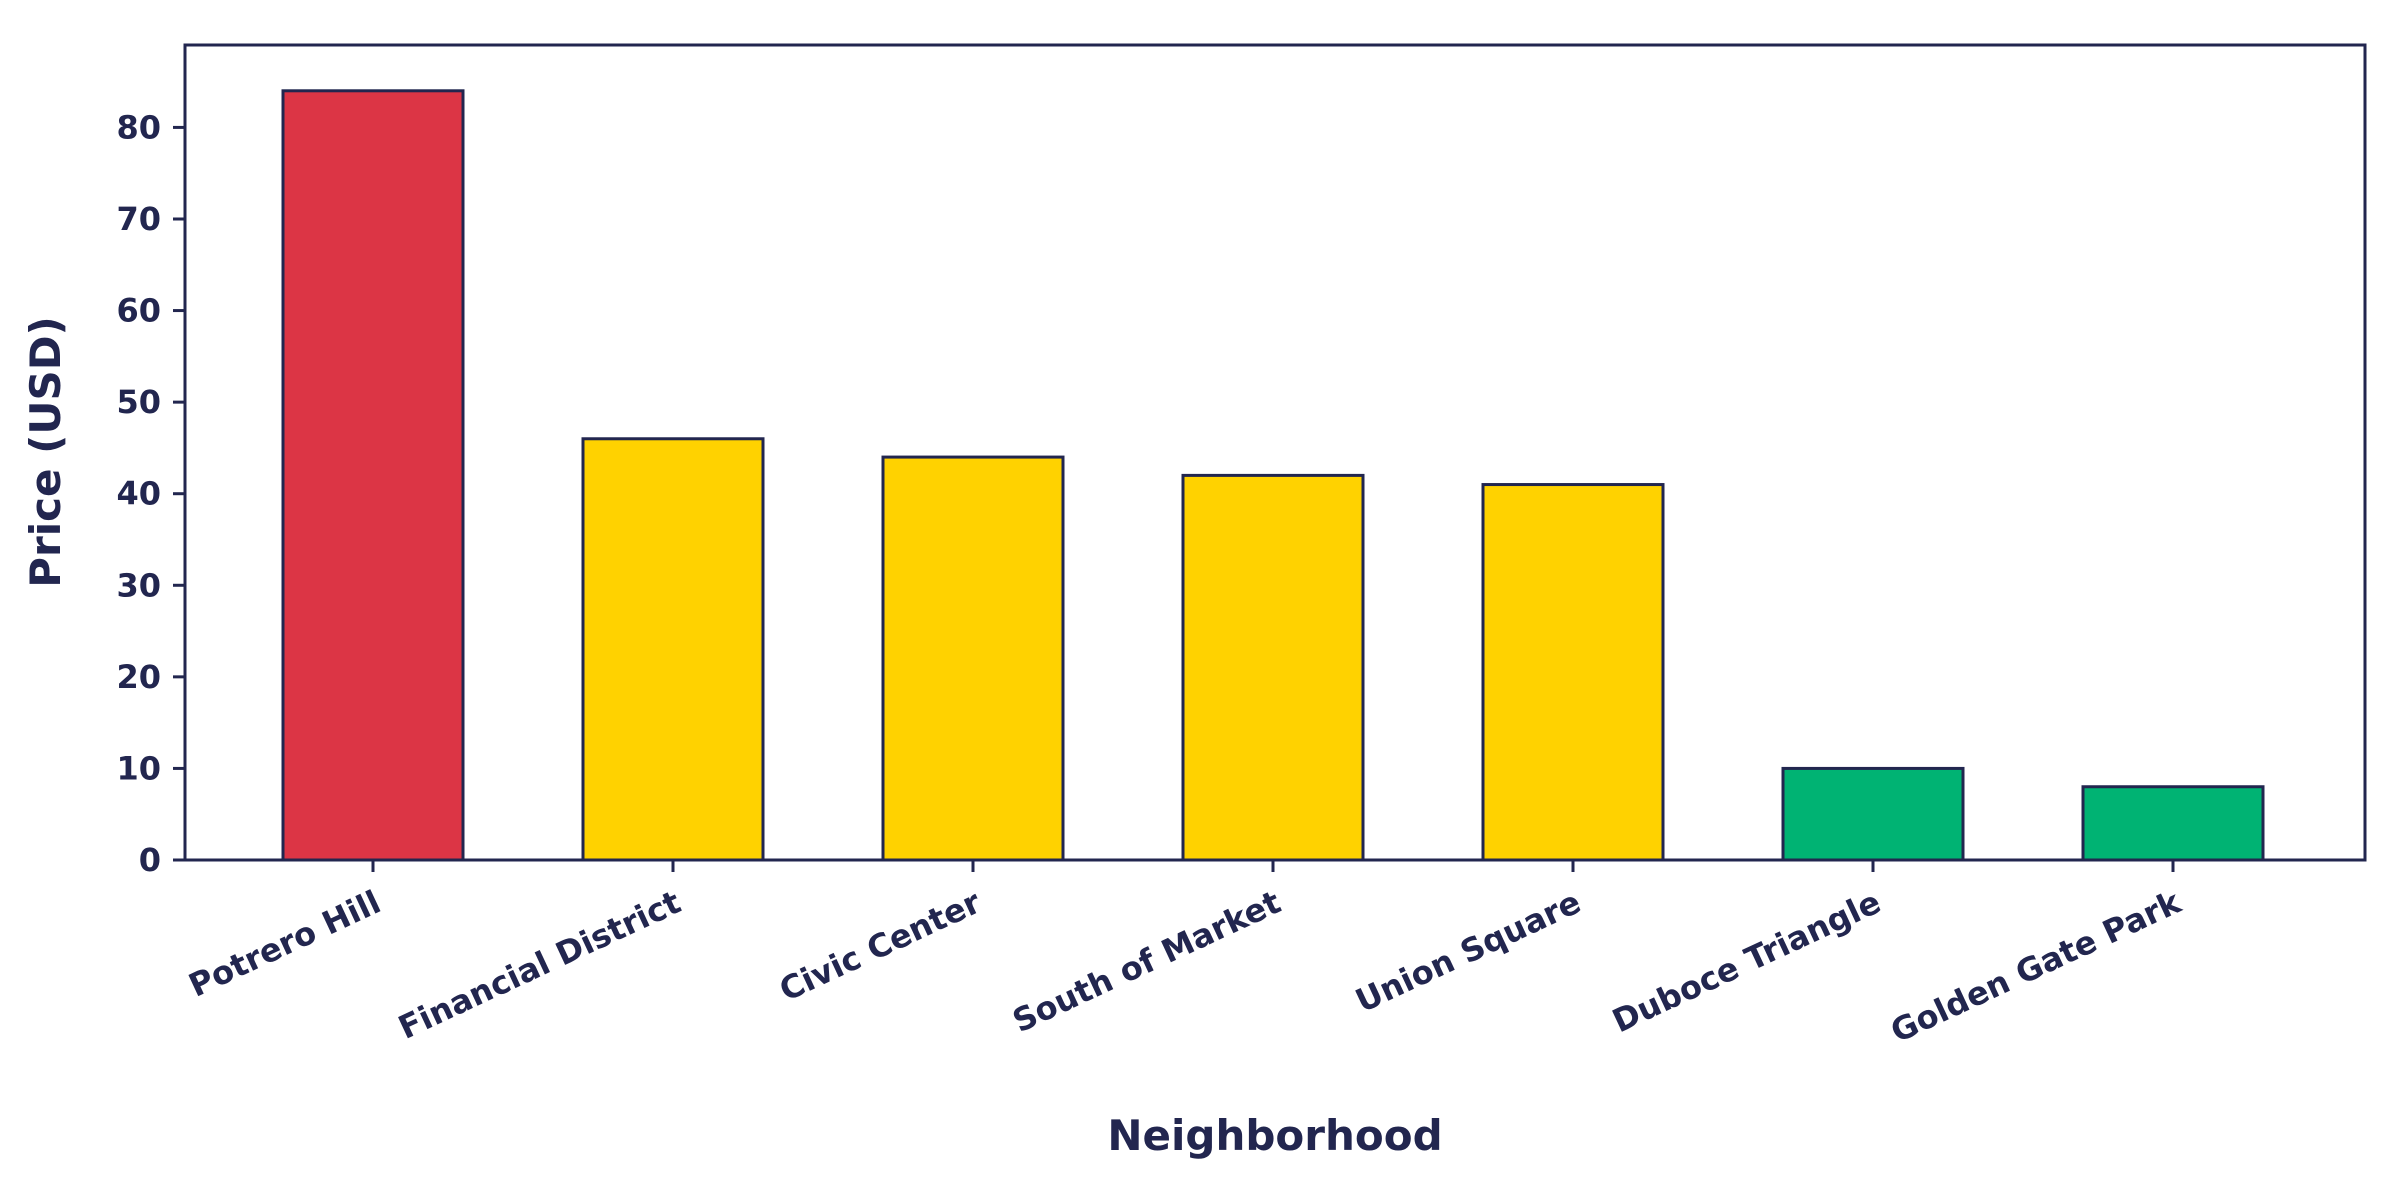  Describe the element at coordinates (138, 127) in the screenshot. I see `y-tick-label: 80` at that location.